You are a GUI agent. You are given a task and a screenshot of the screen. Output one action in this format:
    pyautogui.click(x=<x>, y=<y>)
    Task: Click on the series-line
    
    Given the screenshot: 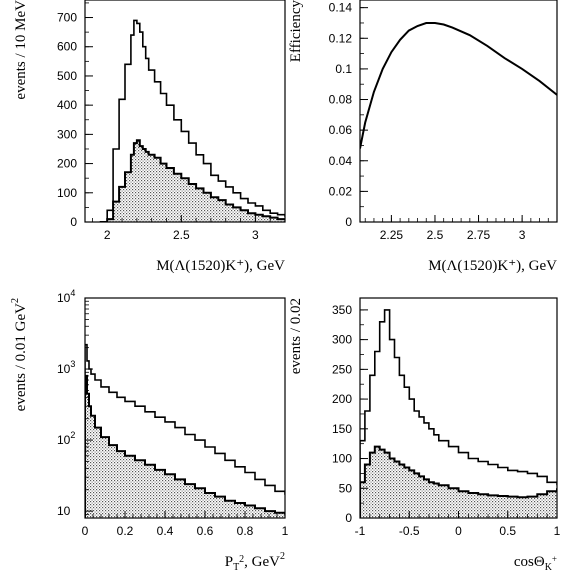 What is the action you would take?
    pyautogui.click(x=458, y=85)
    